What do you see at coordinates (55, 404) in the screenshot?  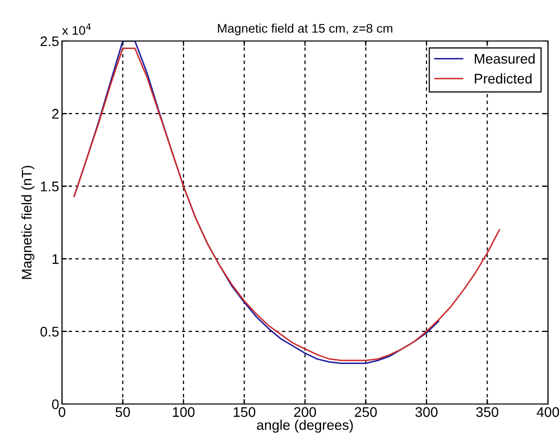 I see `y-tick-label: 0` at bounding box center [55, 404].